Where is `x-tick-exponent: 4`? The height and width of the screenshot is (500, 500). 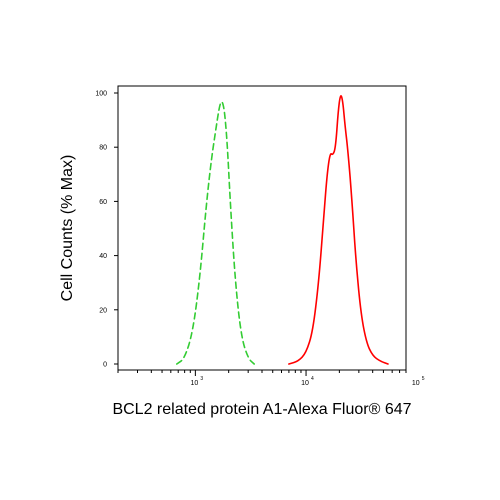
x-tick-exponent: 4 is located at coordinates (312, 379).